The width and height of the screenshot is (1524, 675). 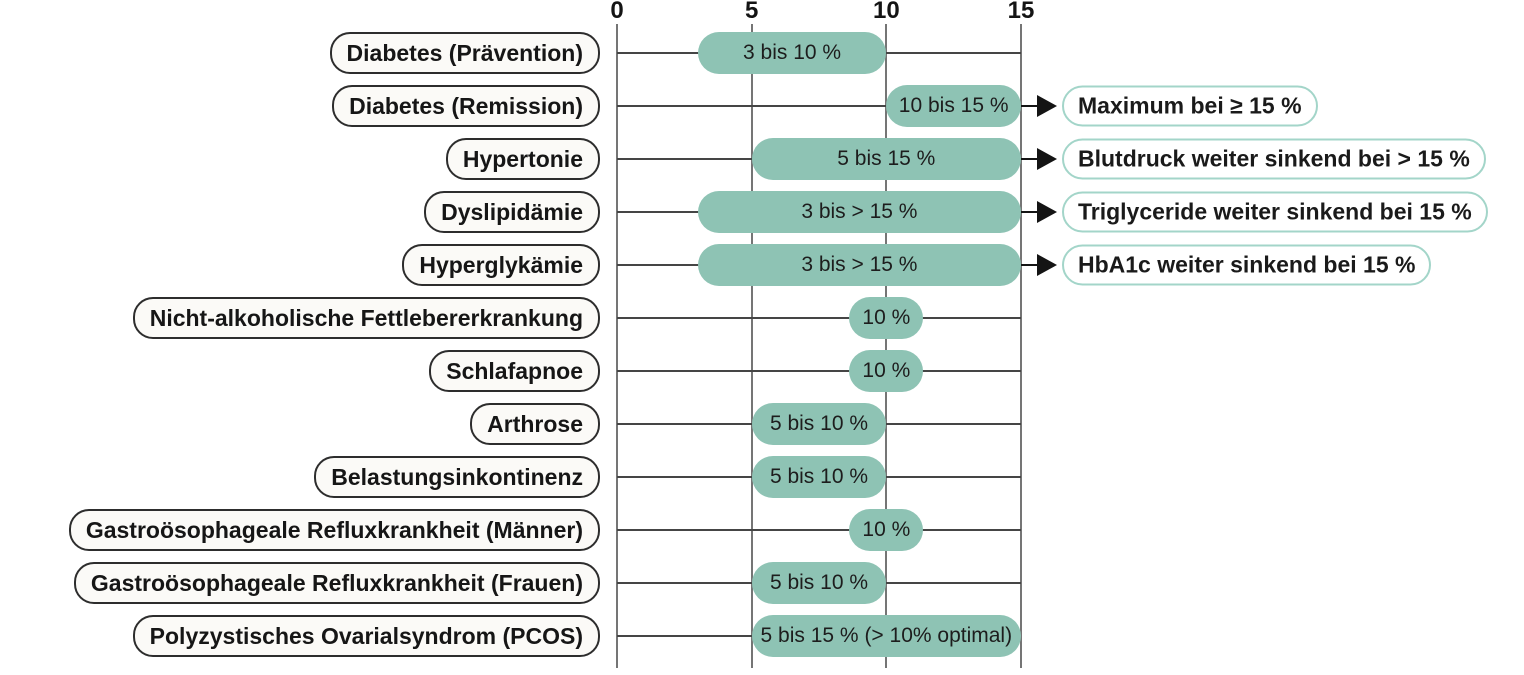 What do you see at coordinates (457, 477) in the screenshot?
I see `condition-label: Belastungsinkontinenz` at bounding box center [457, 477].